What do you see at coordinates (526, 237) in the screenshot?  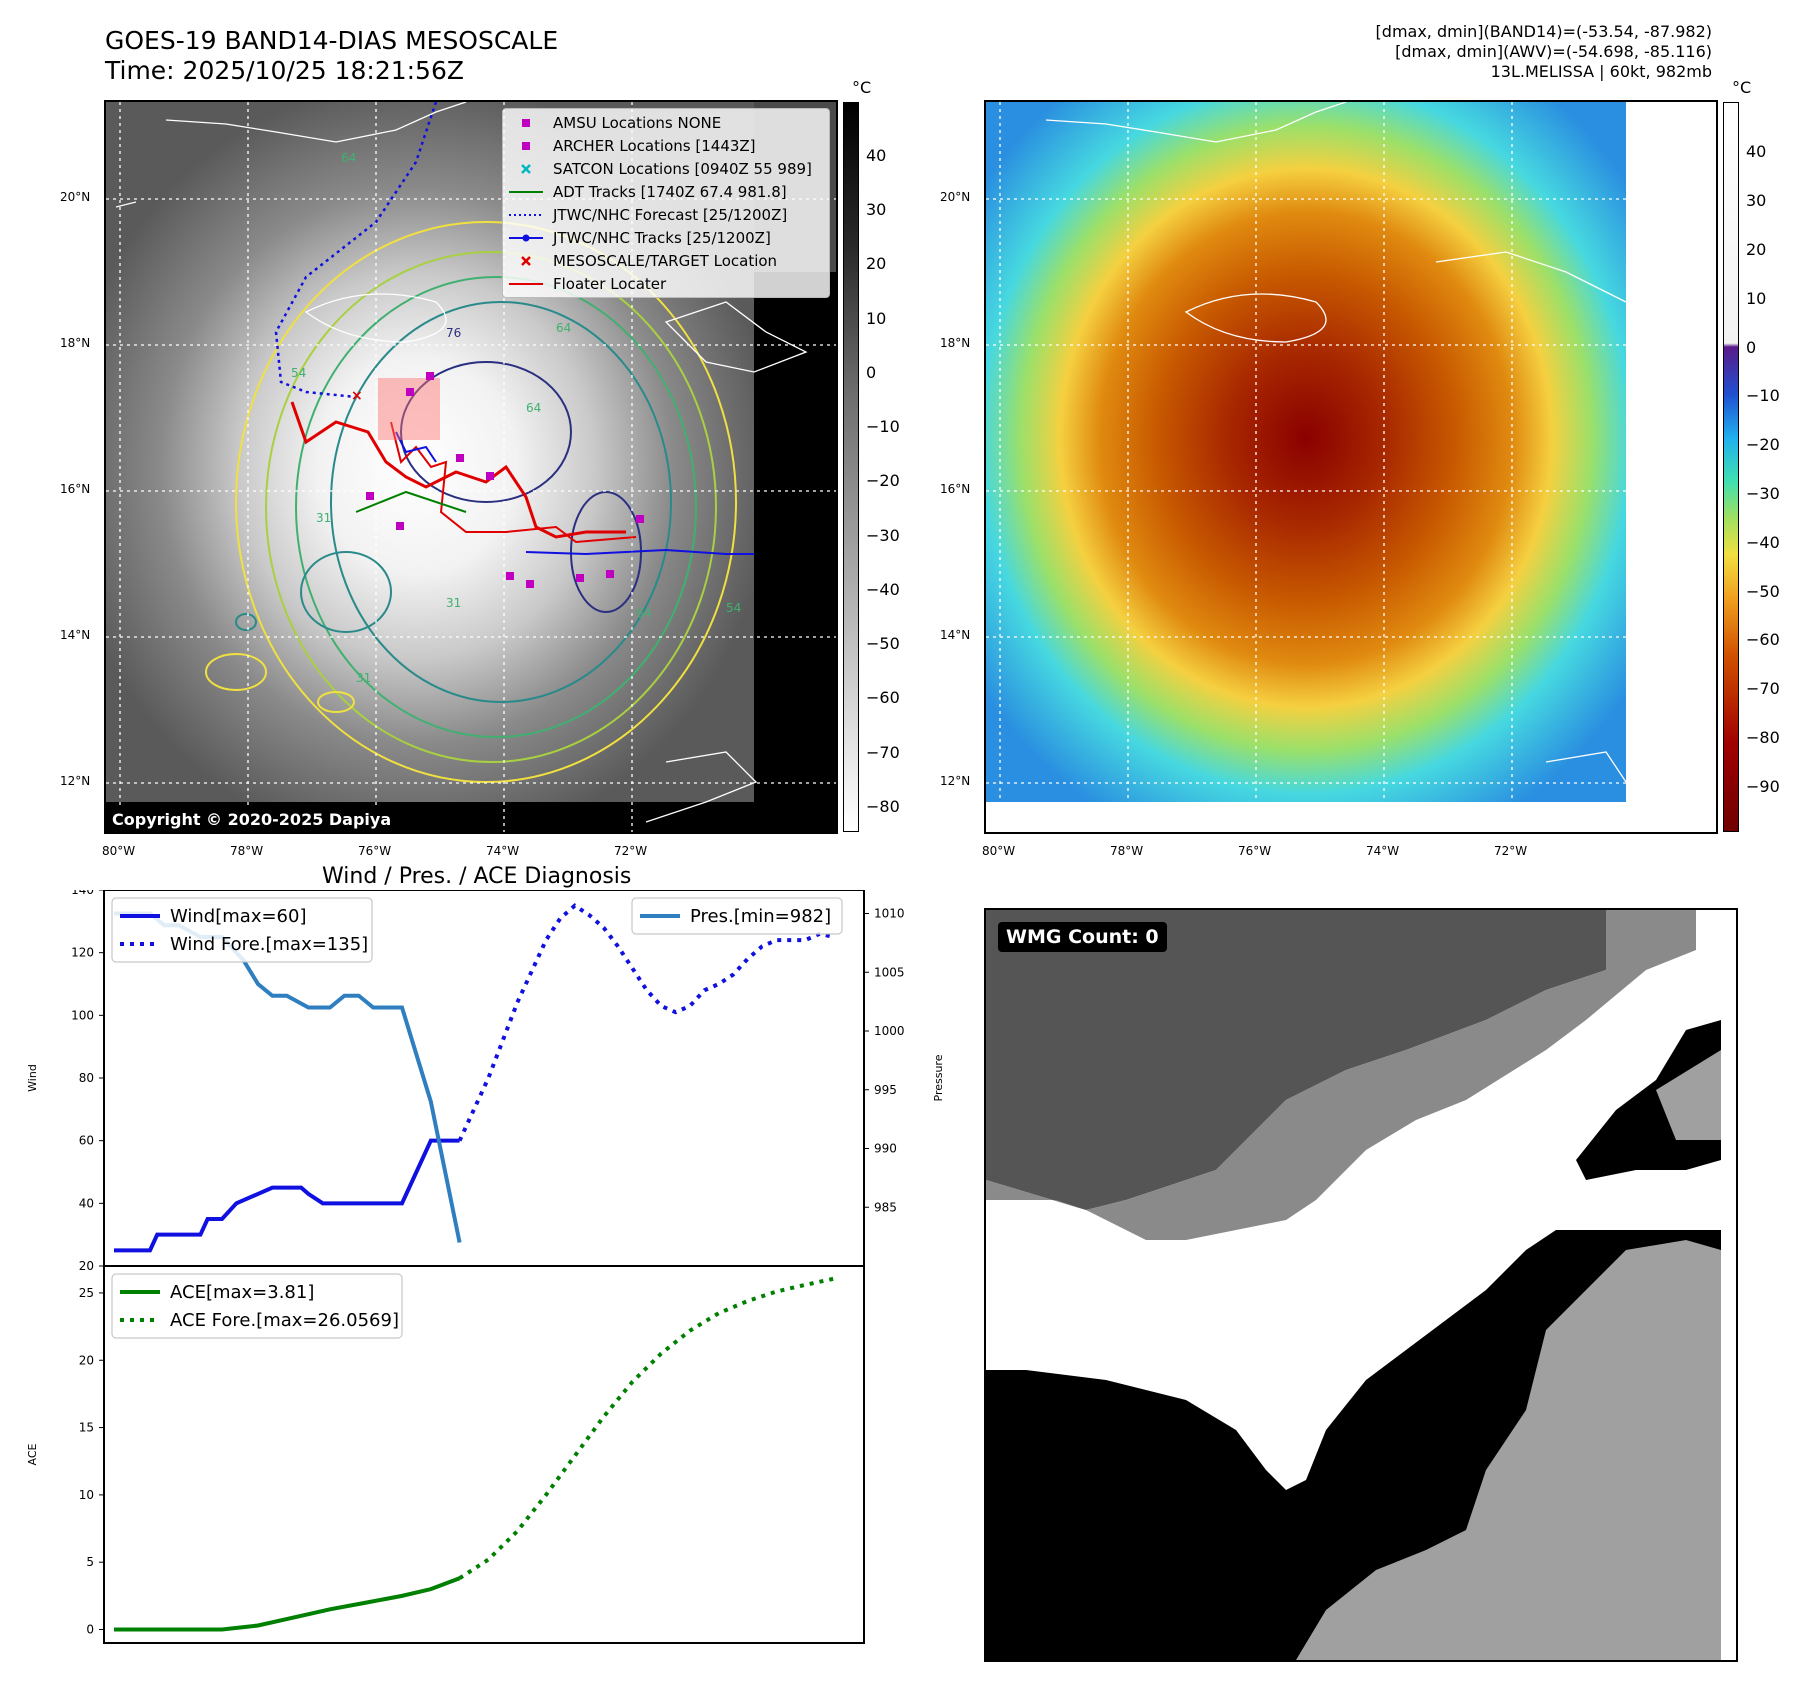 I see `dot-line-icon` at bounding box center [526, 237].